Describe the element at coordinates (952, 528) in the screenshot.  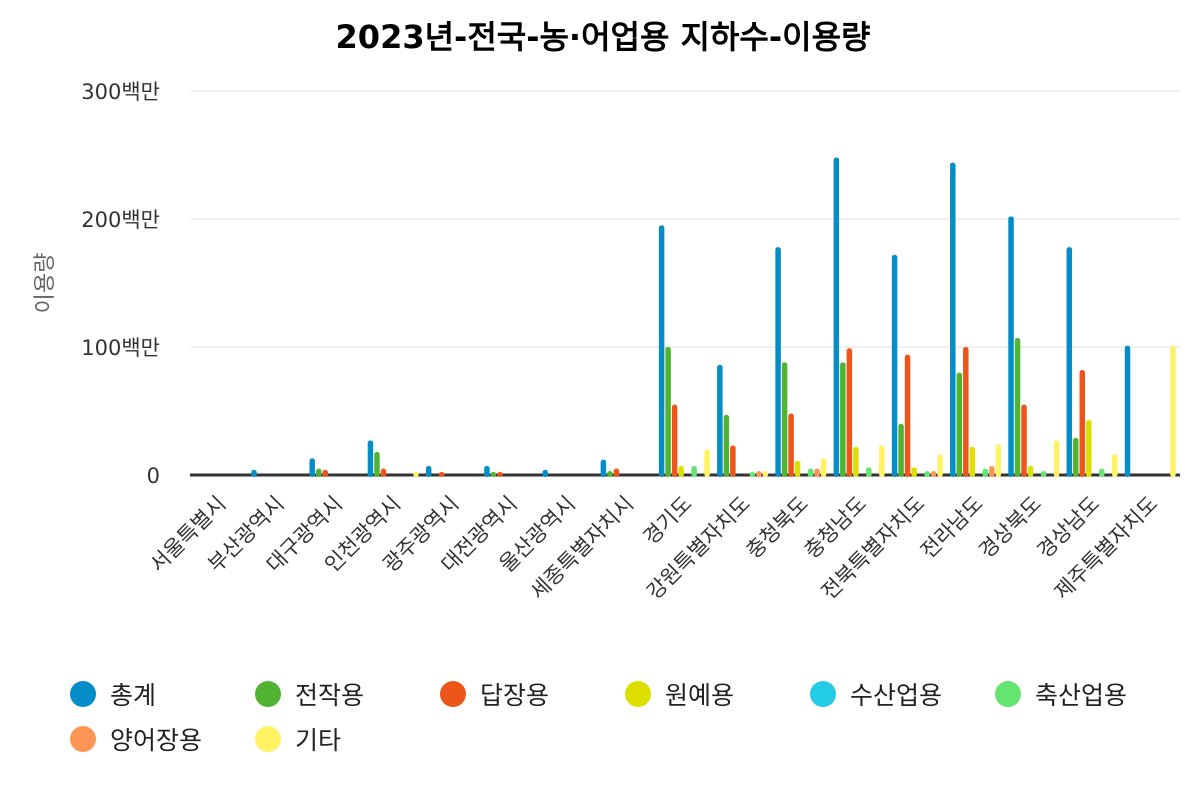
I see `x-tick-label: 전라남도` at that location.